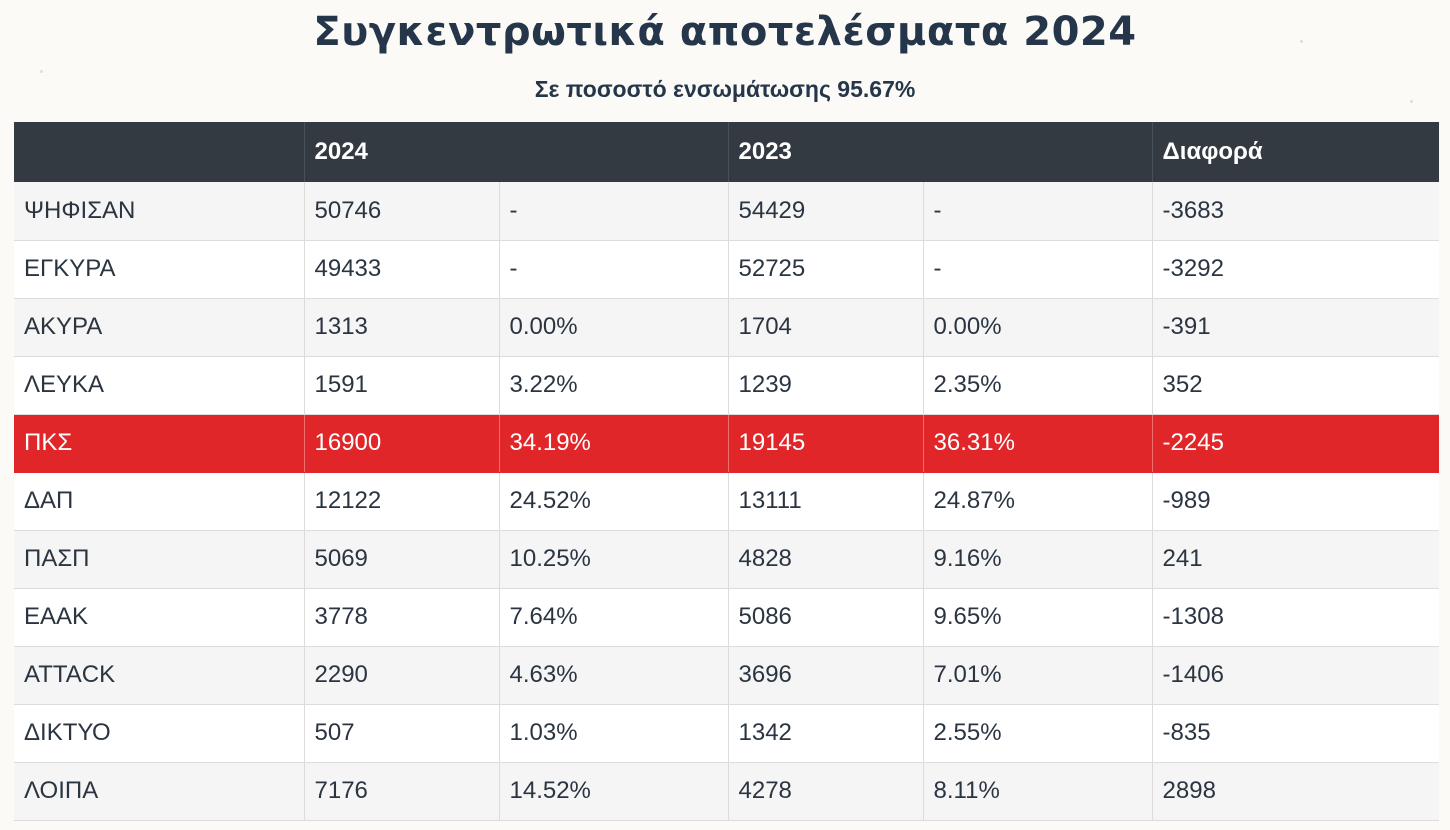  I want to click on difference: -3683, so click(1296, 211).